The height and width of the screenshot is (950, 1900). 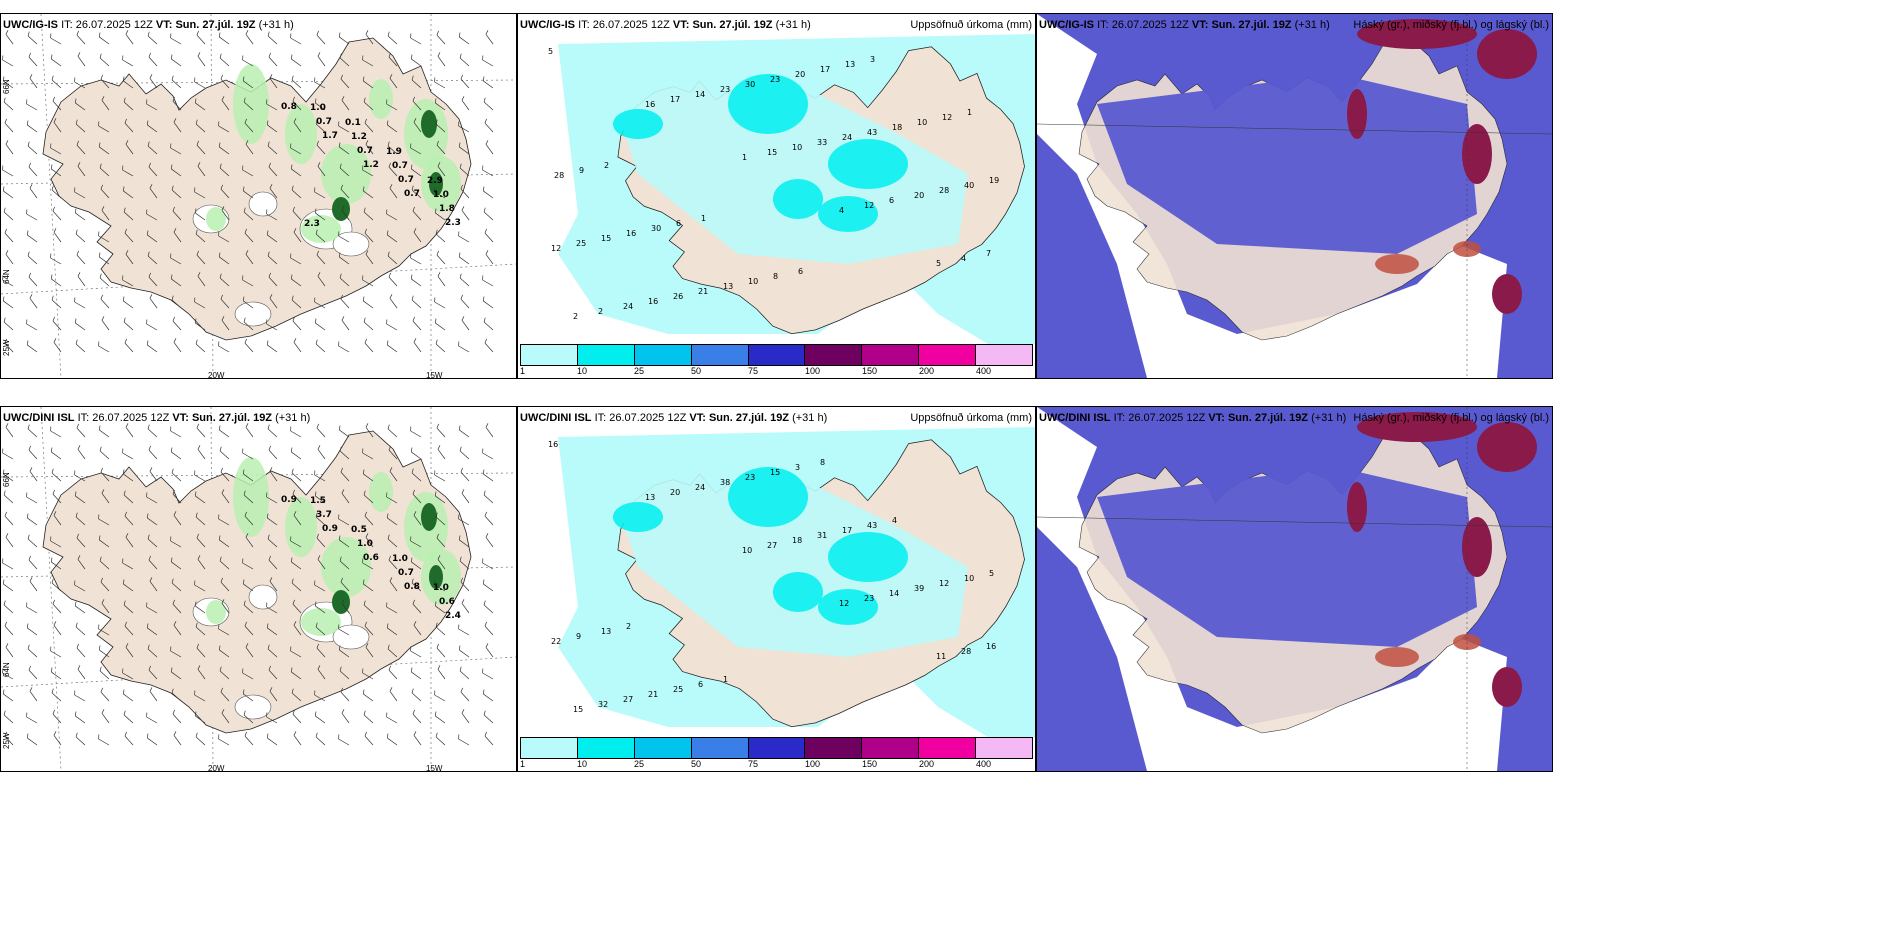 What do you see at coordinates (216, 375) in the screenshot?
I see `lon-label-20w: 20W` at bounding box center [216, 375].